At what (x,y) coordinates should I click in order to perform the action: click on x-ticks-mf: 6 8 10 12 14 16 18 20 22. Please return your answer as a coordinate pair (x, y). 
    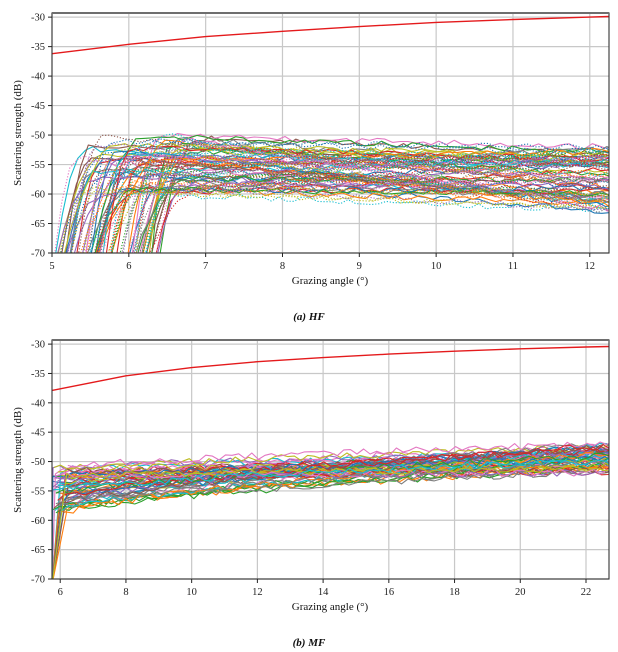
    Looking at the image, I should click on (325, 588).